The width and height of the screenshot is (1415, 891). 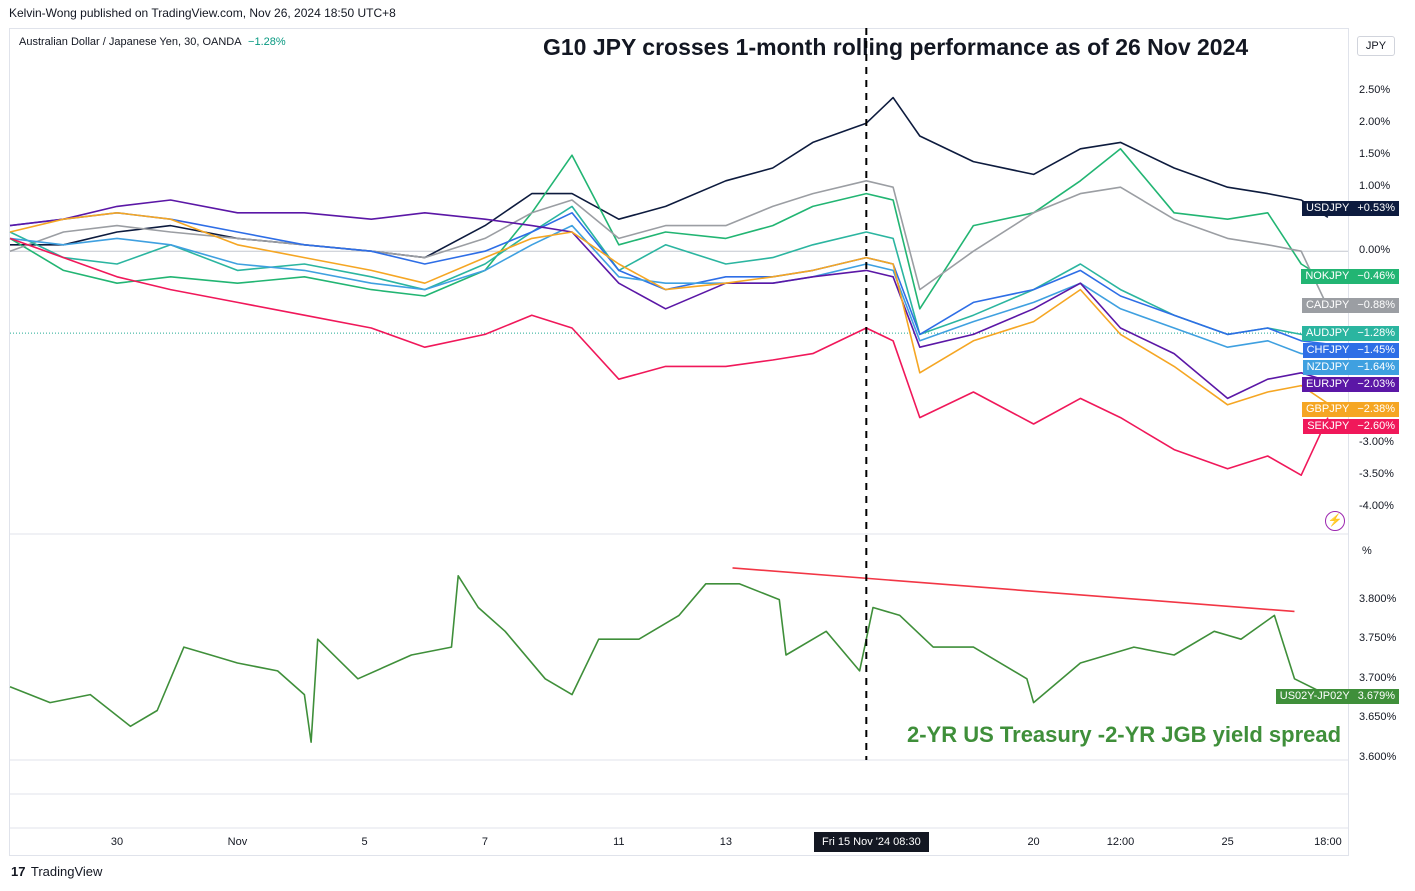 I want to click on tag-value: −1.45%, so click(x=1376, y=350).